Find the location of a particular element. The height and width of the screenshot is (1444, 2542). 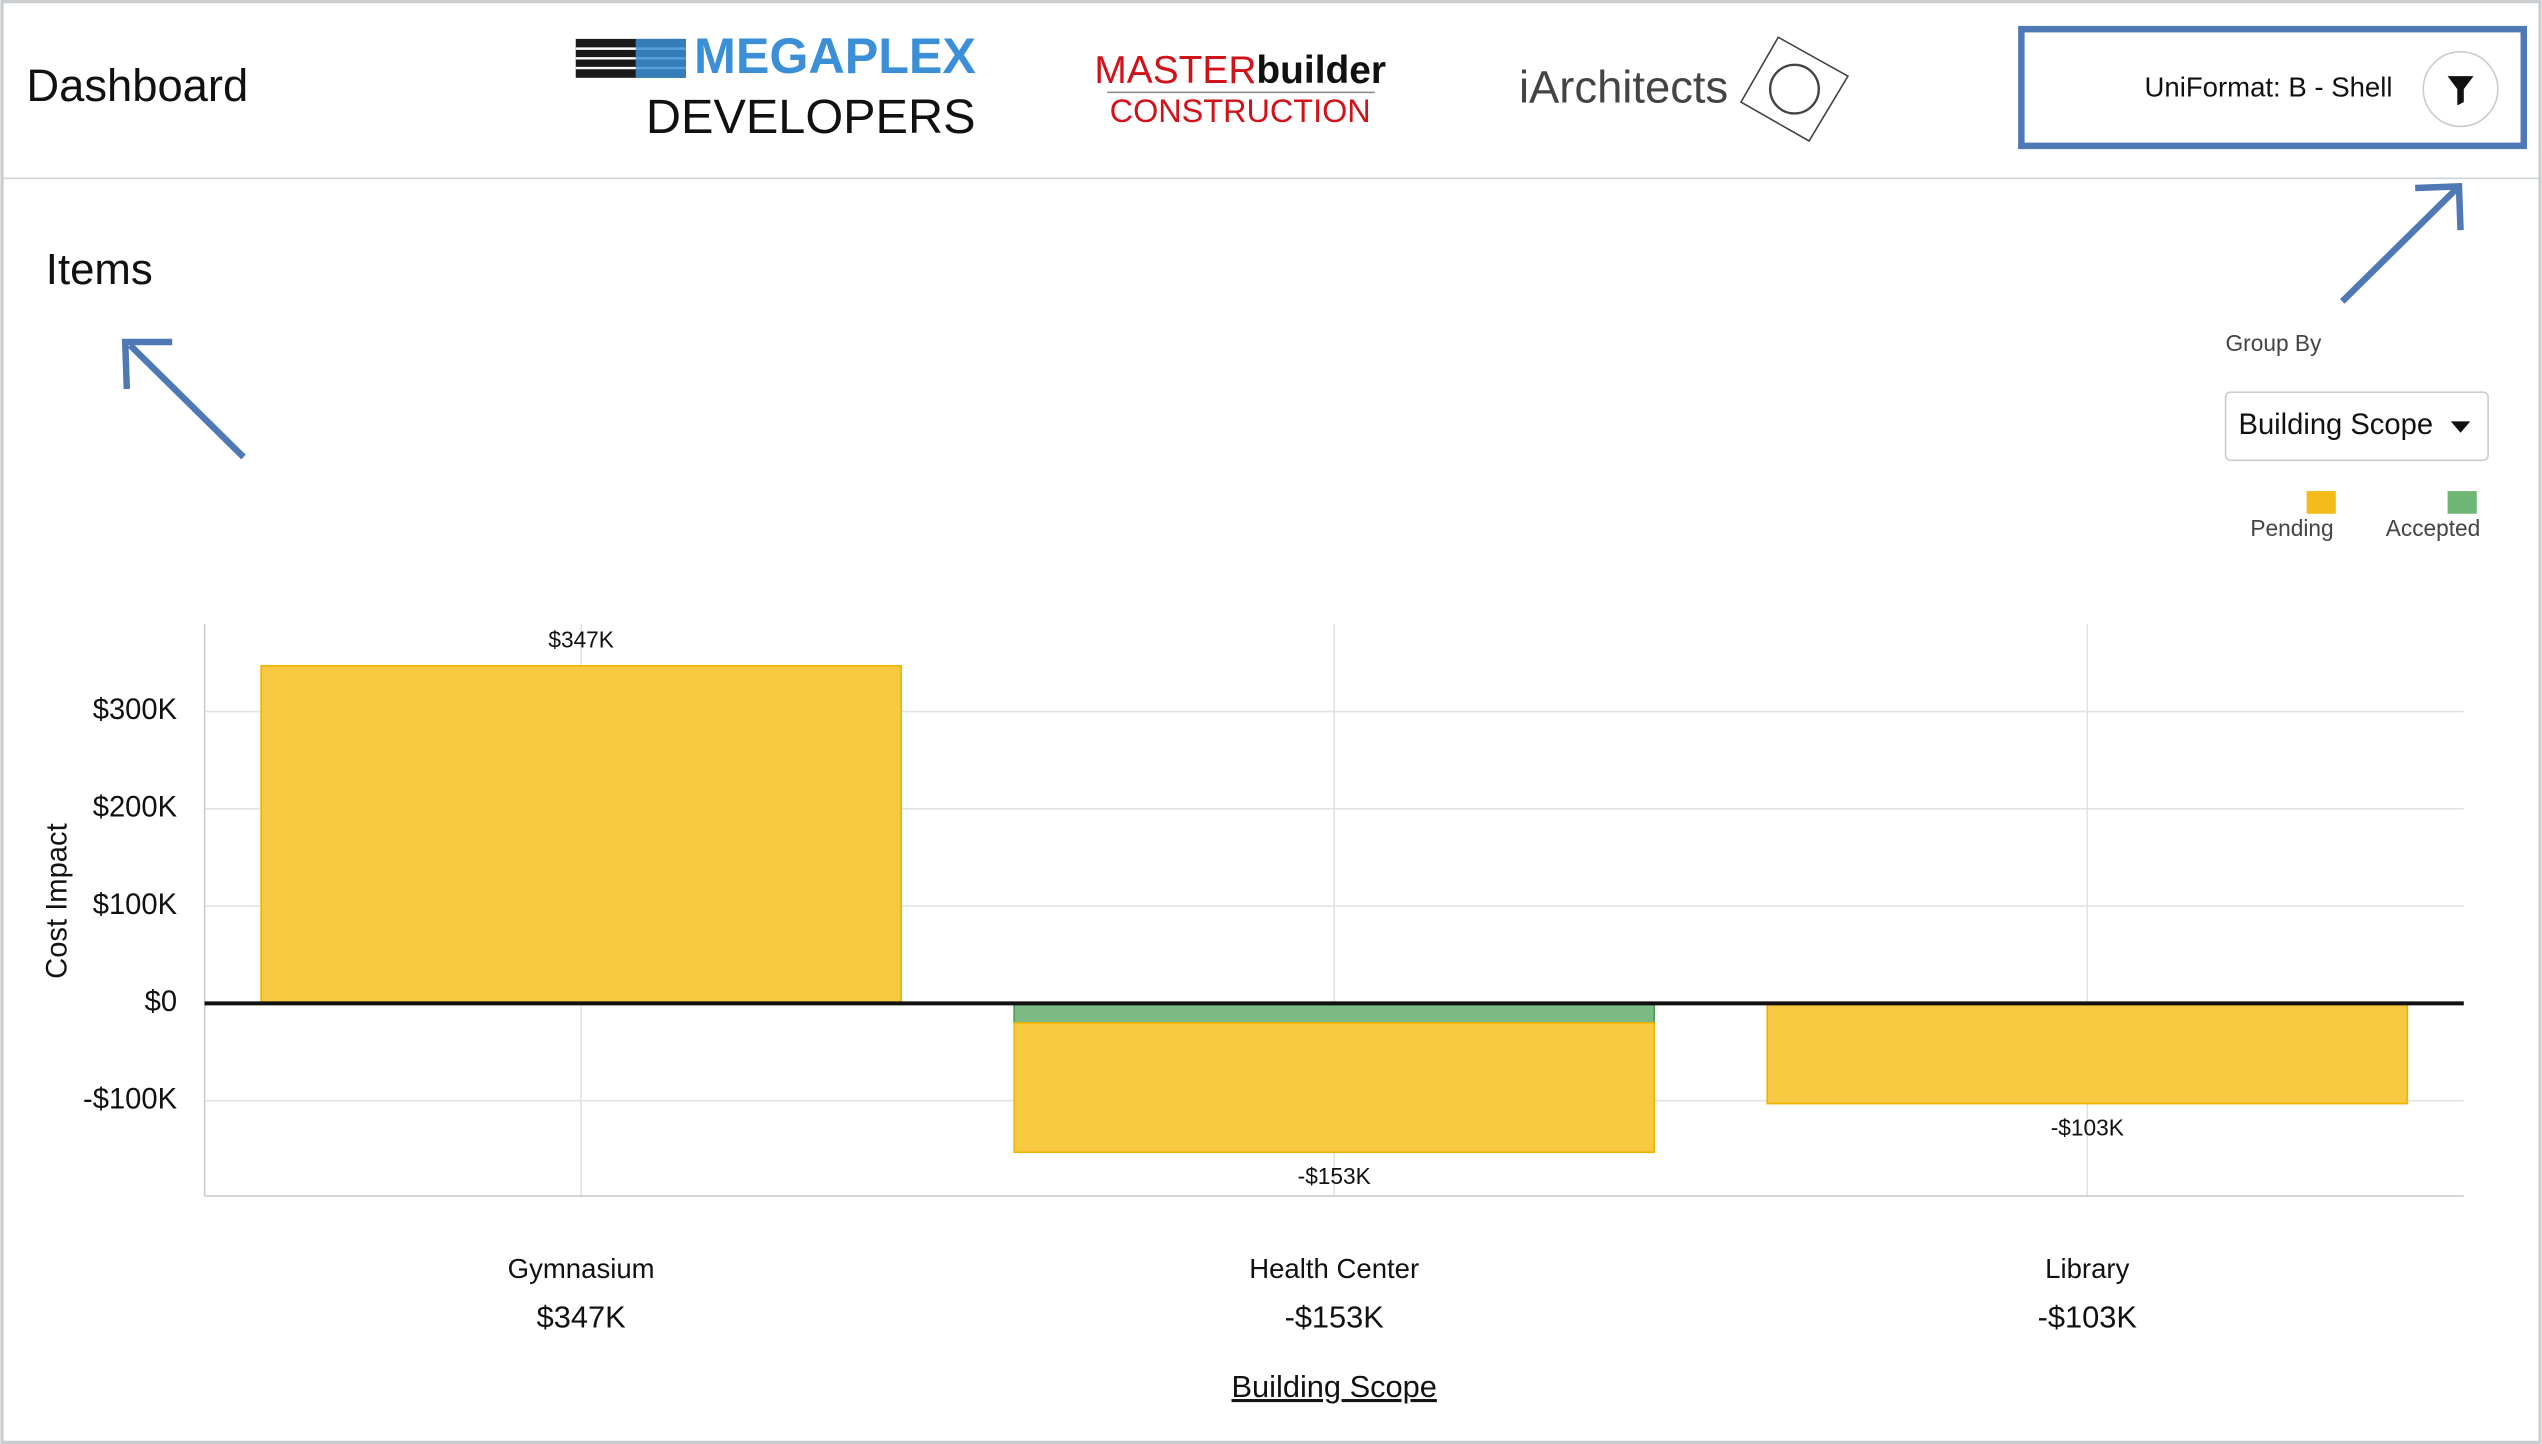

group-by-value: Building Scope is located at coordinates (2336, 425).